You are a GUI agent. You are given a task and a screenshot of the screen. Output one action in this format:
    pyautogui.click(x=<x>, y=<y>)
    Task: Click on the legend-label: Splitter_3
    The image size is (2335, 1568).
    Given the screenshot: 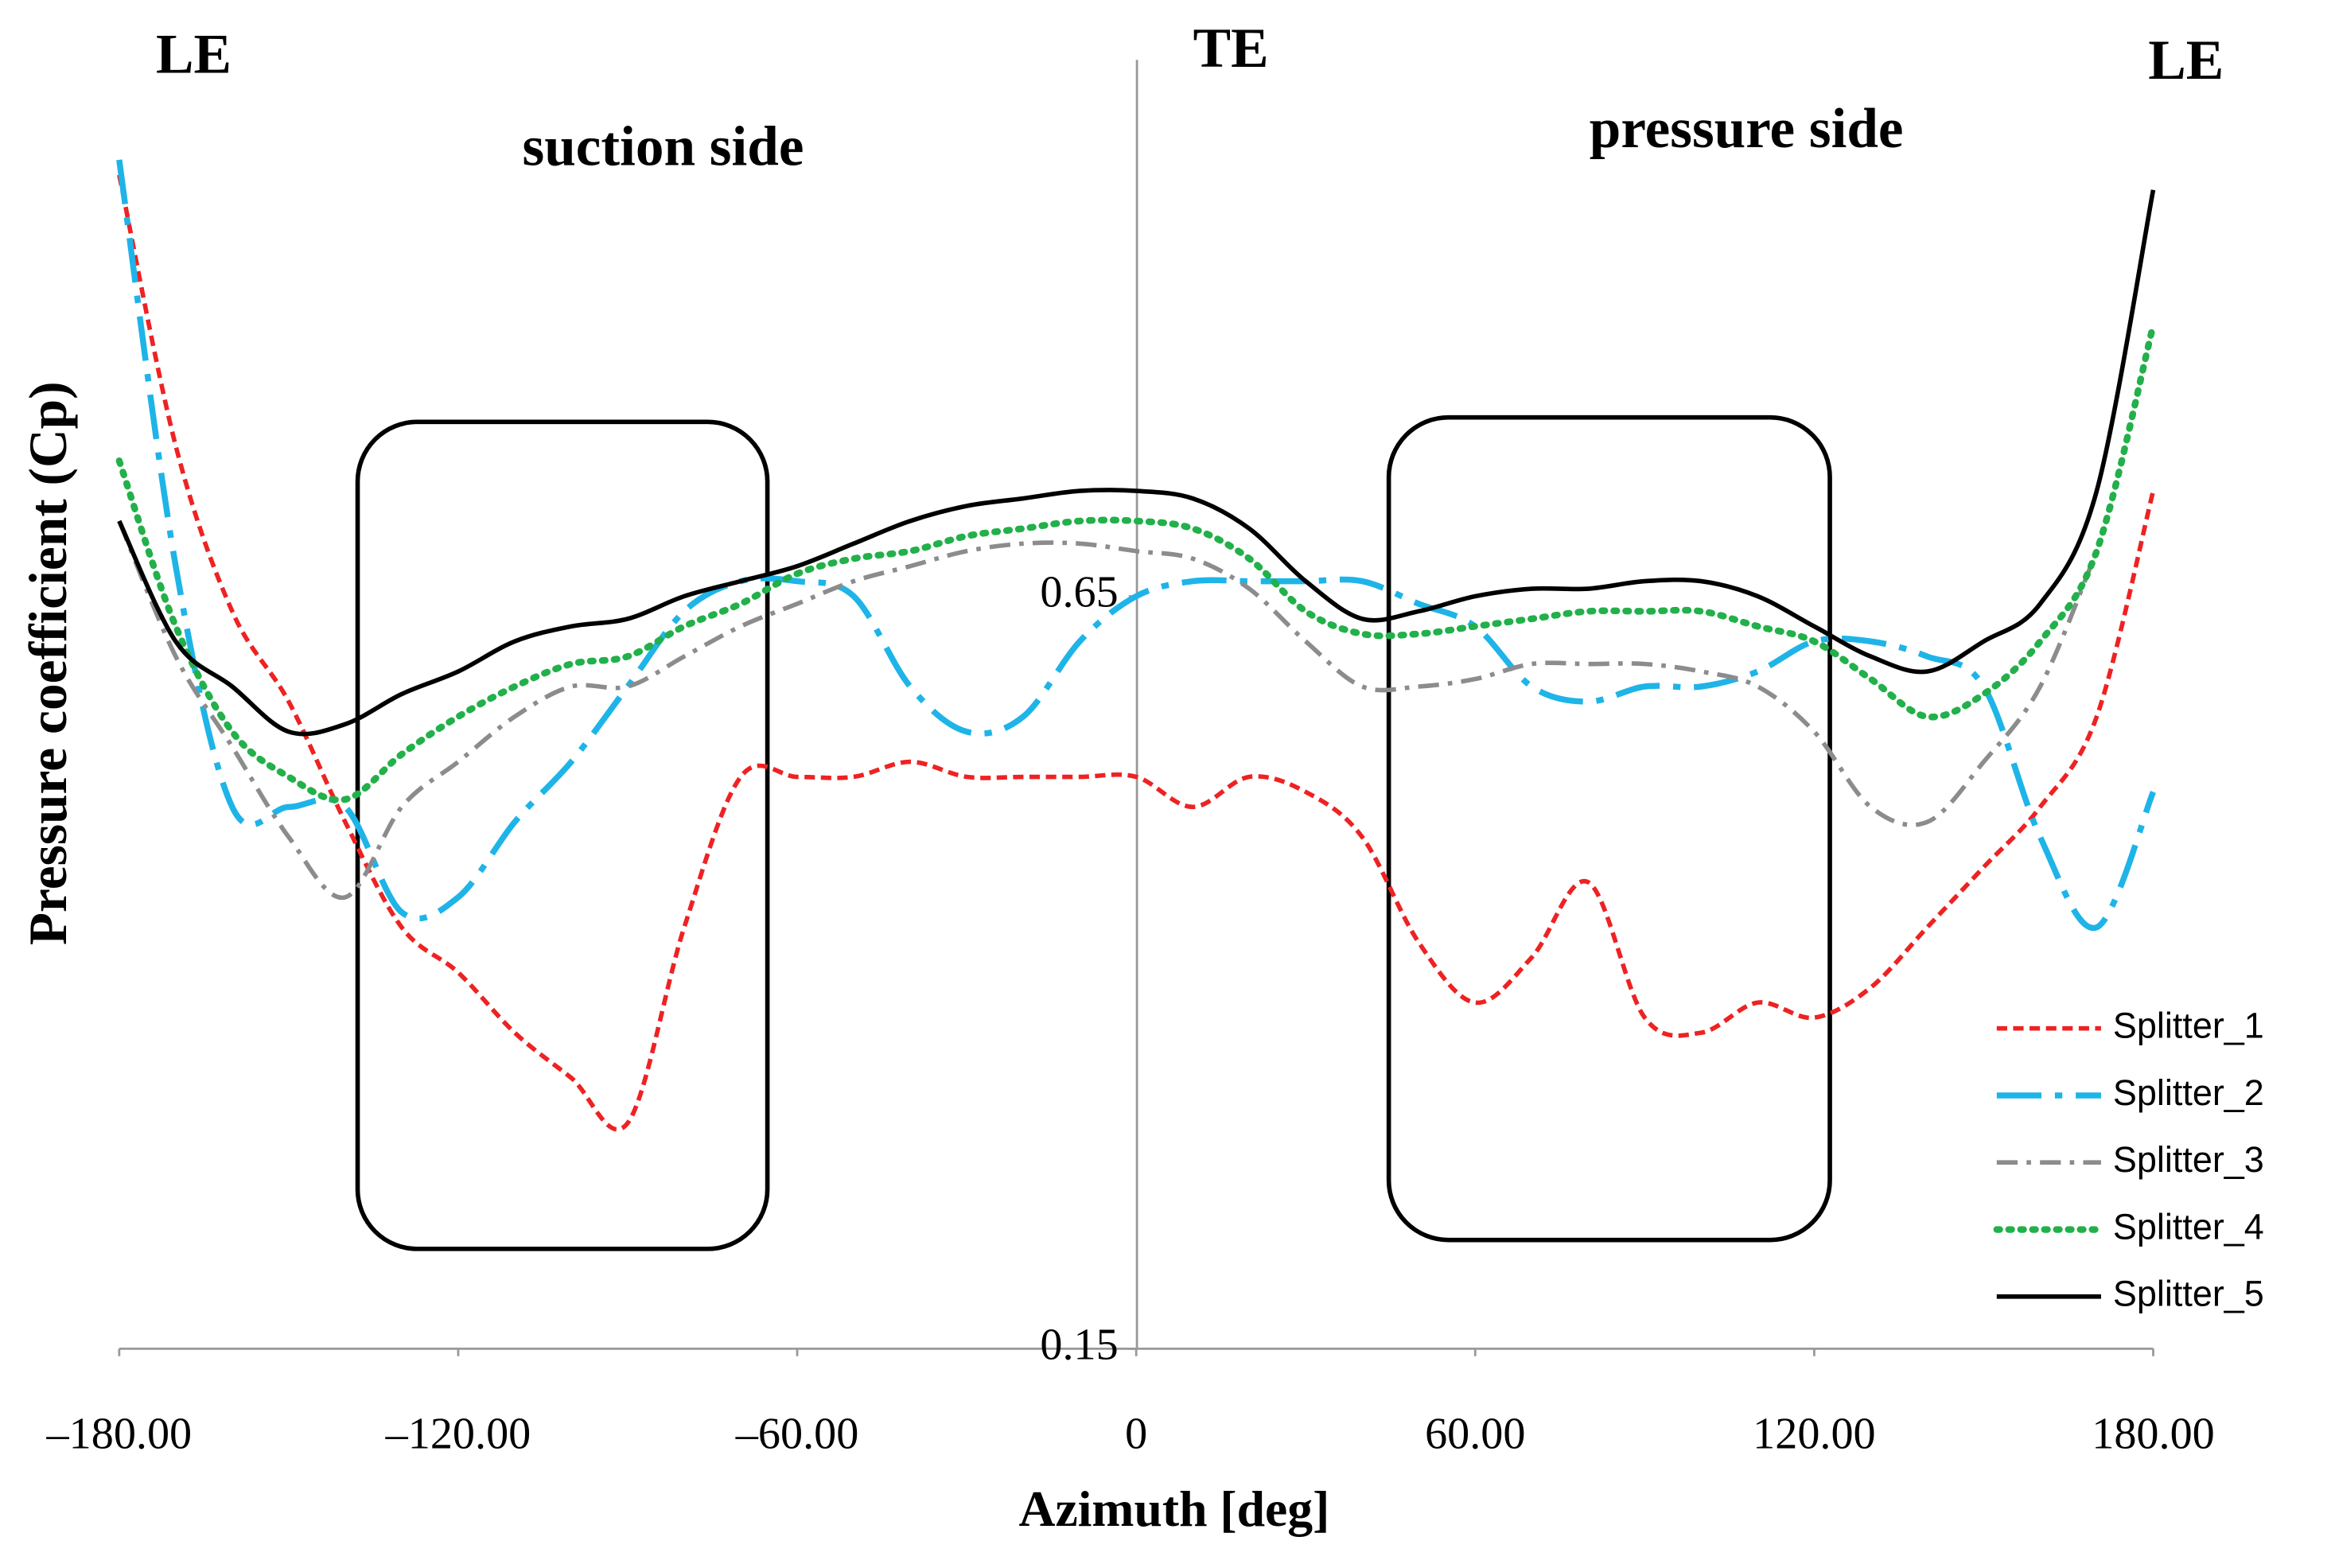 What is the action you would take?
    pyautogui.click(x=2188, y=1159)
    